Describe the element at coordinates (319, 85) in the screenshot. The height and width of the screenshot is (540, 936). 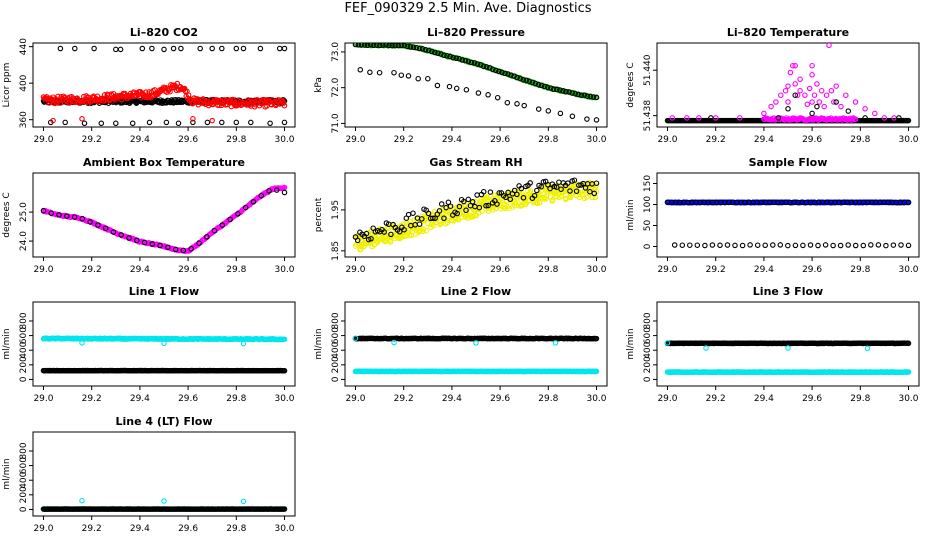
I see `y-axis-label: kPa` at that location.